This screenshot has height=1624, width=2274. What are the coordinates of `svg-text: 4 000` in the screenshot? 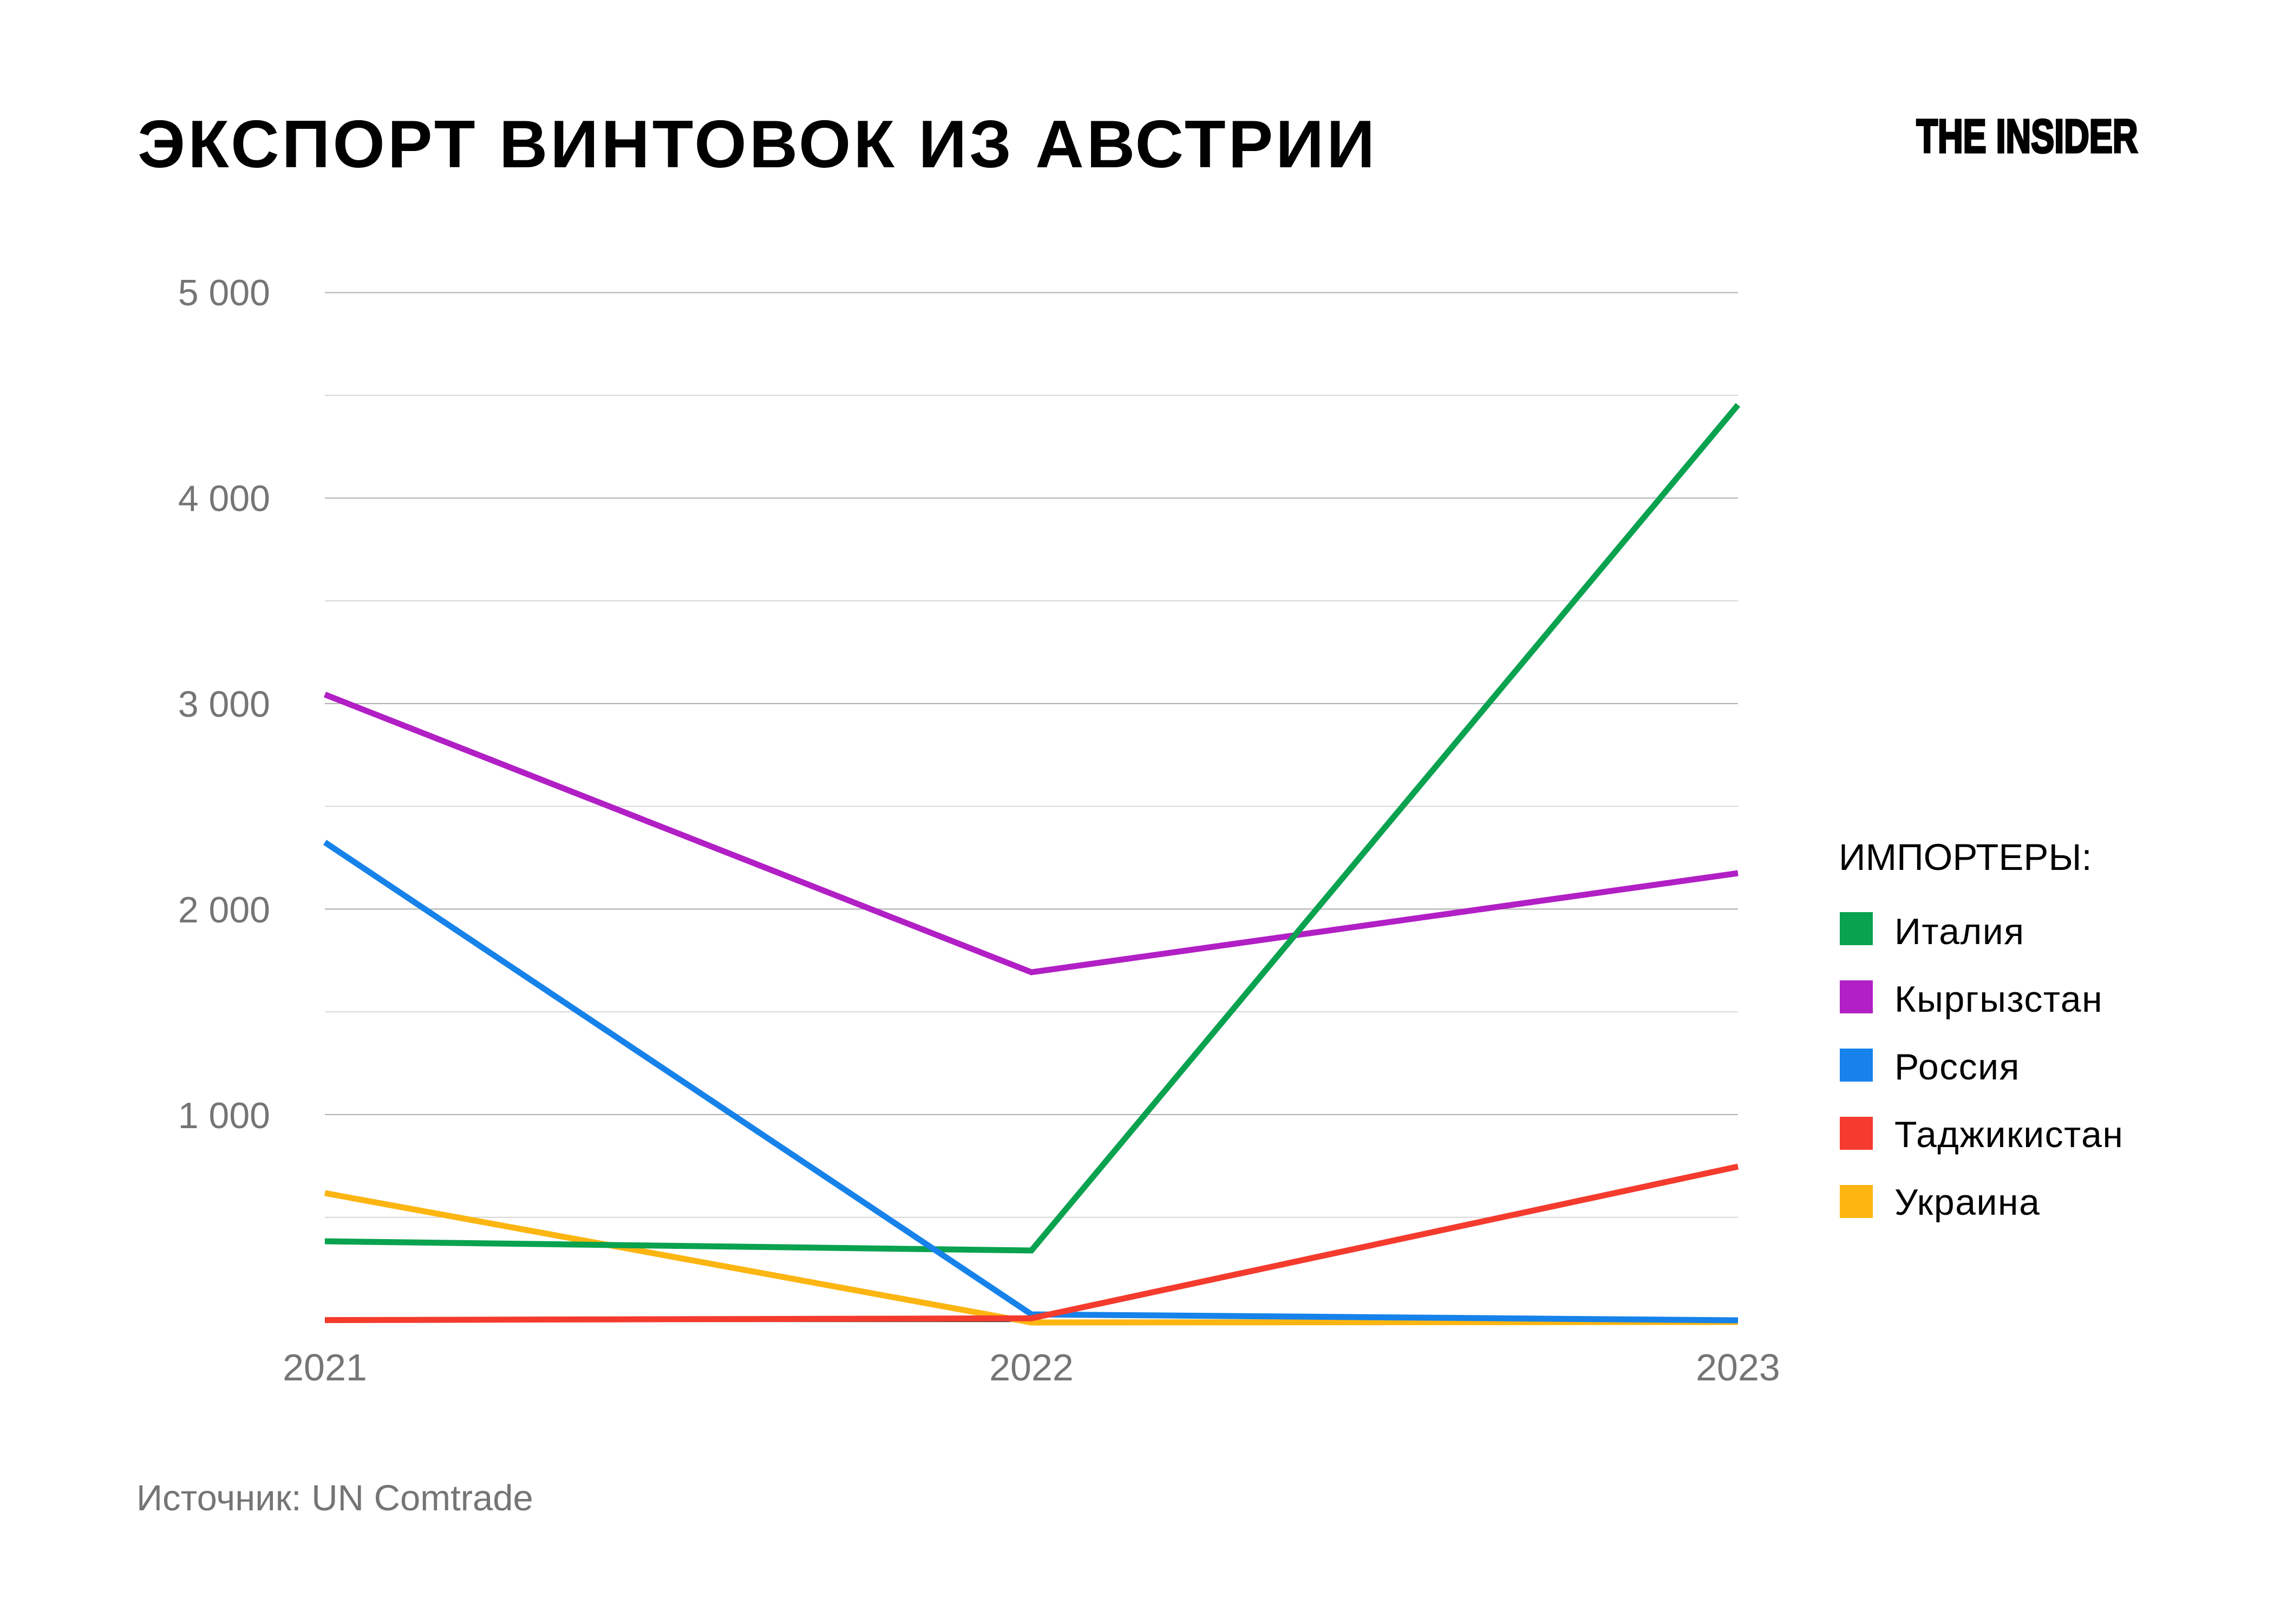 It's located at (224, 498).